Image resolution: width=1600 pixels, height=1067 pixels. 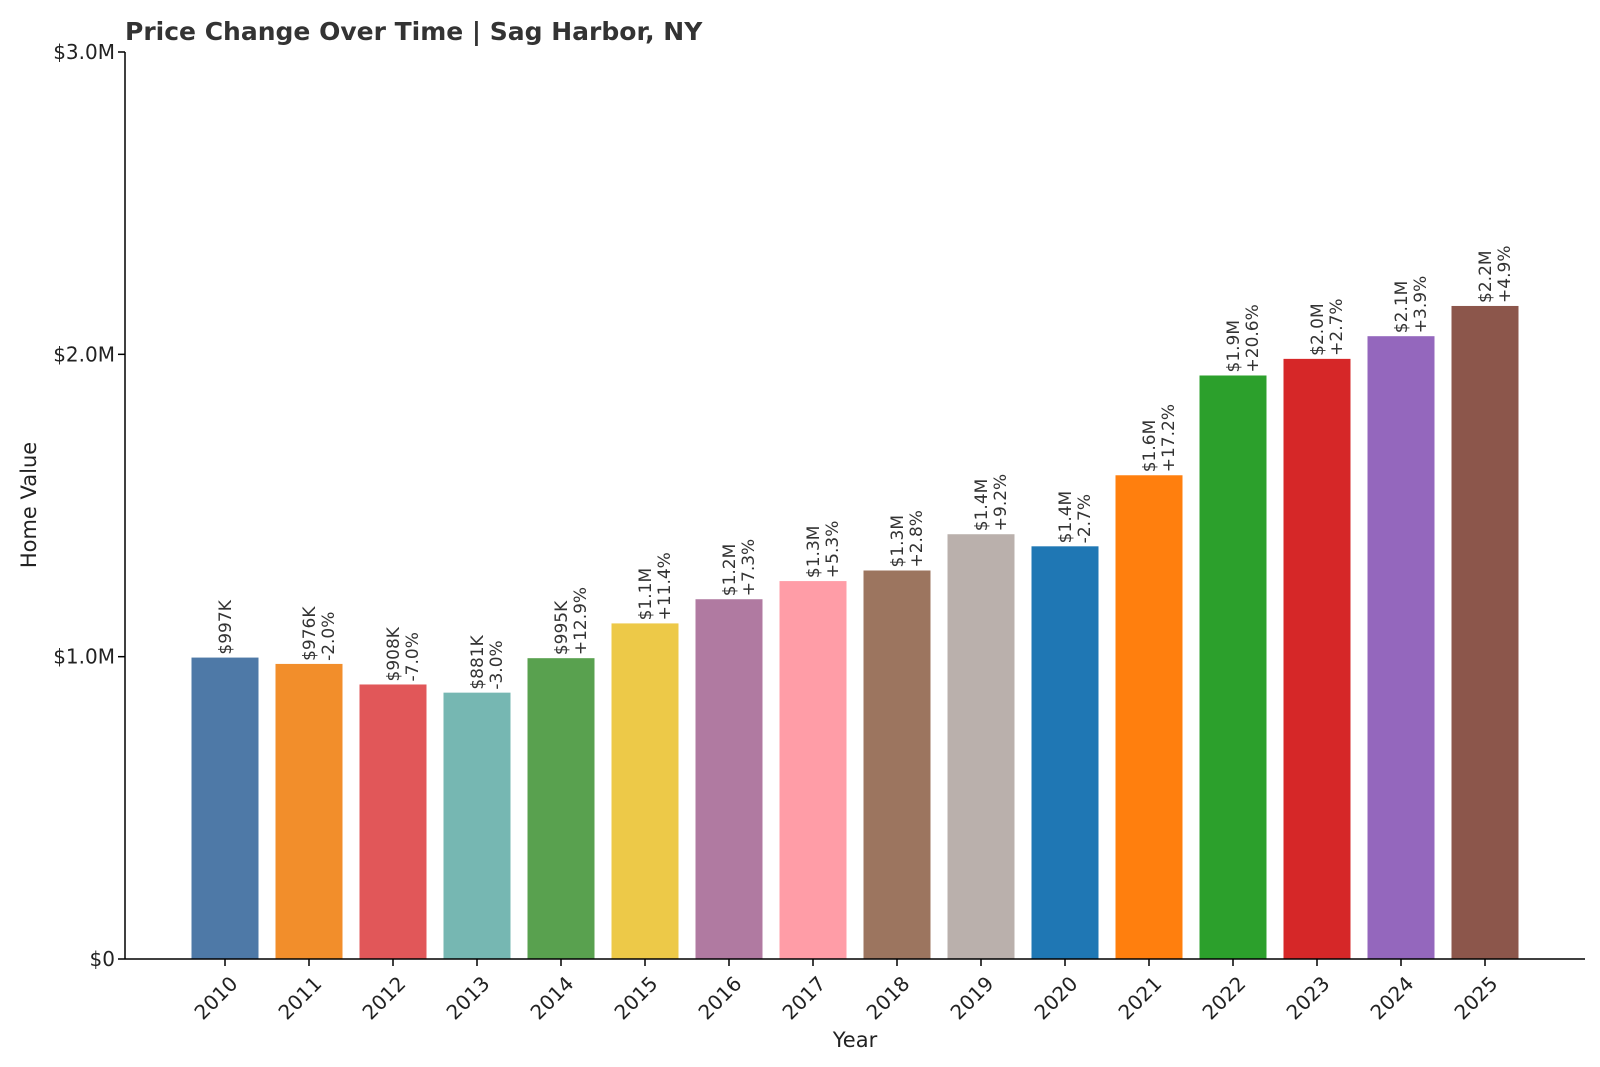 What do you see at coordinates (497, 664) in the screenshot?
I see `change-label-2013: -3.0%` at bounding box center [497, 664].